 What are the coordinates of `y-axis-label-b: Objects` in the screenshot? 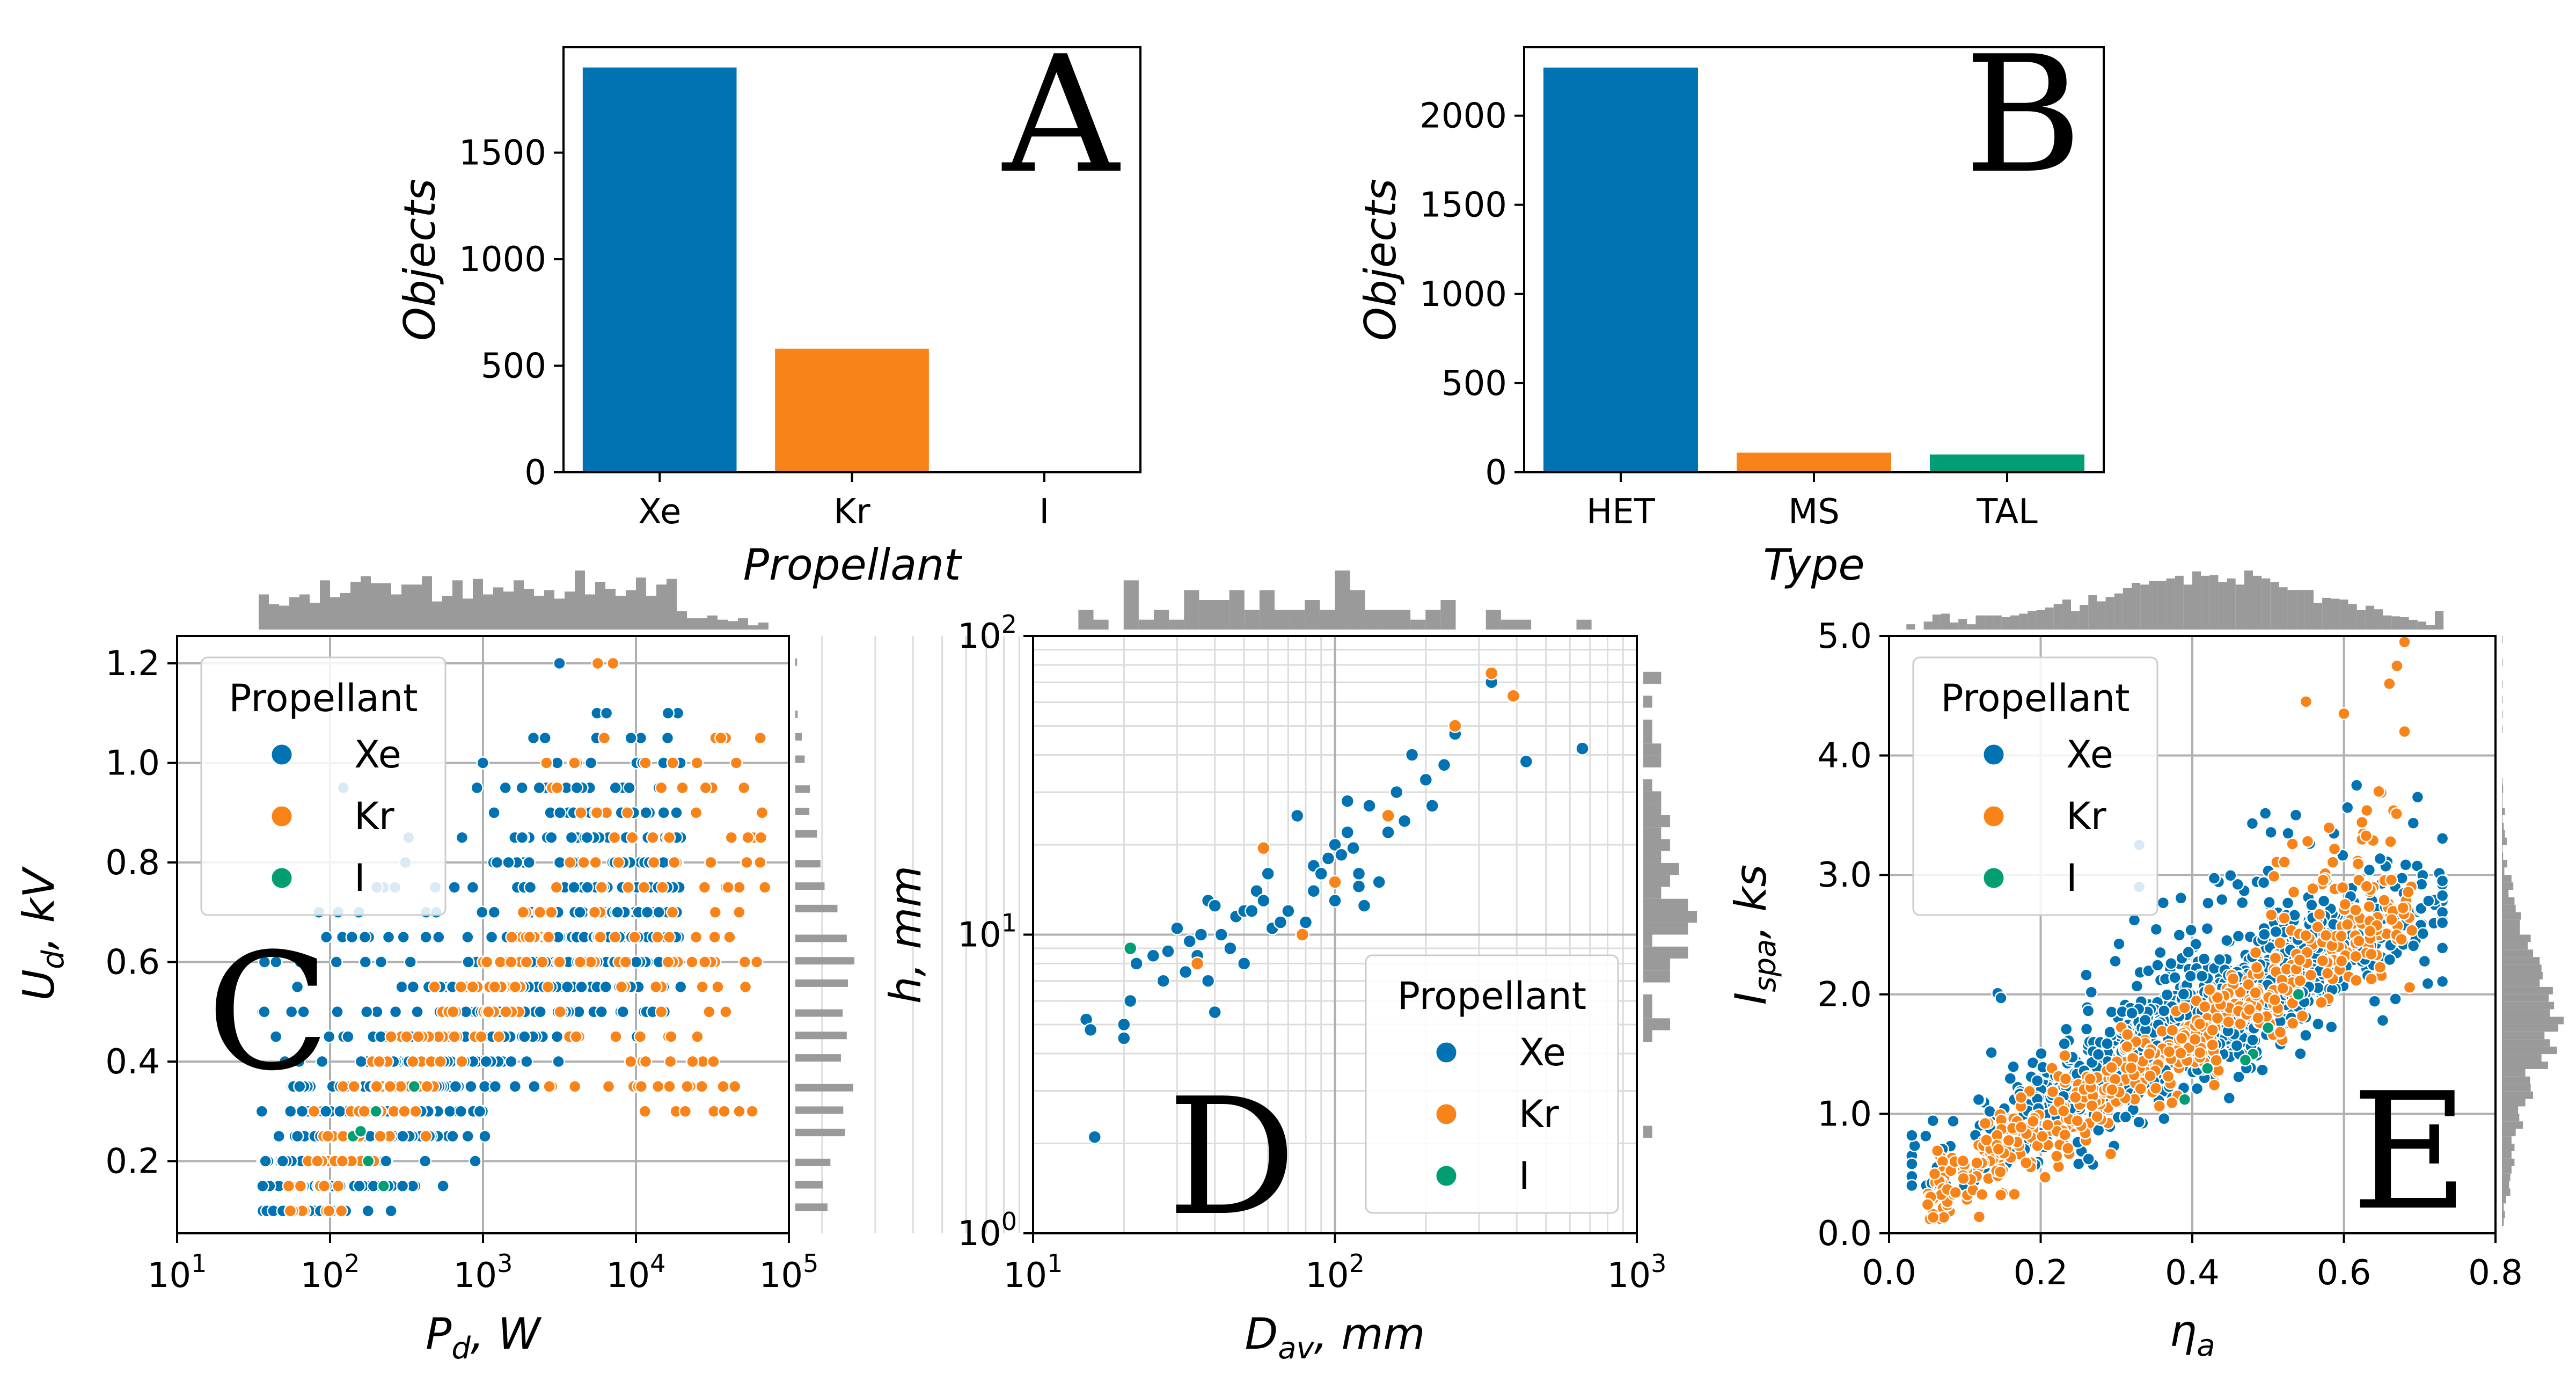 It's located at (1381, 260).